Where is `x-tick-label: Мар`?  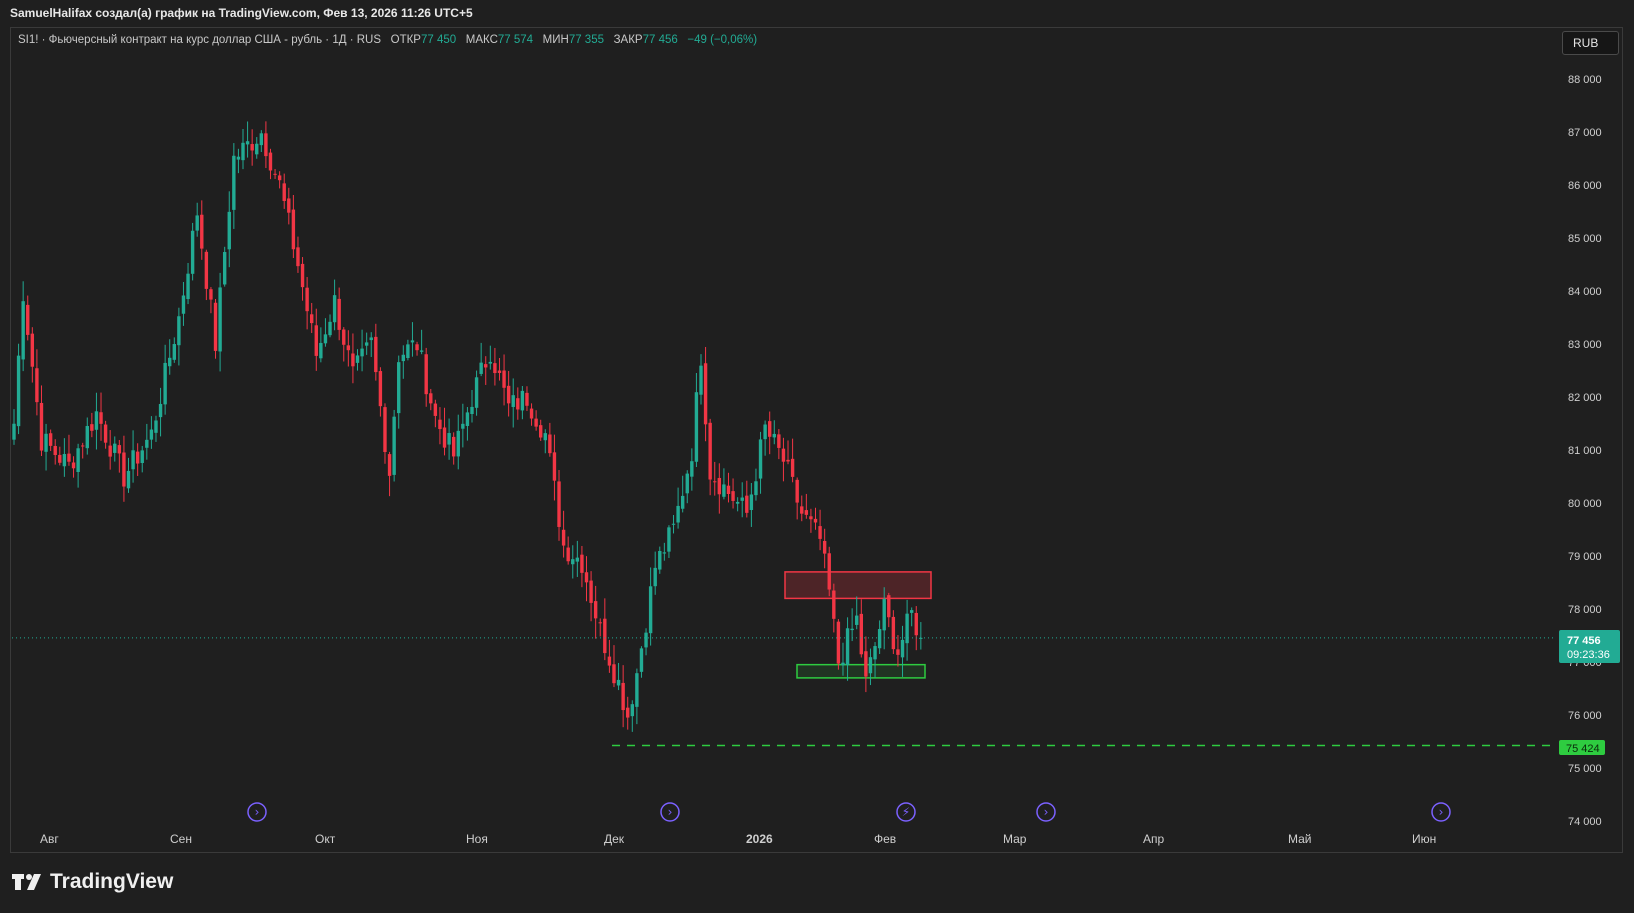 x-tick-label: Мар is located at coordinates (1015, 839).